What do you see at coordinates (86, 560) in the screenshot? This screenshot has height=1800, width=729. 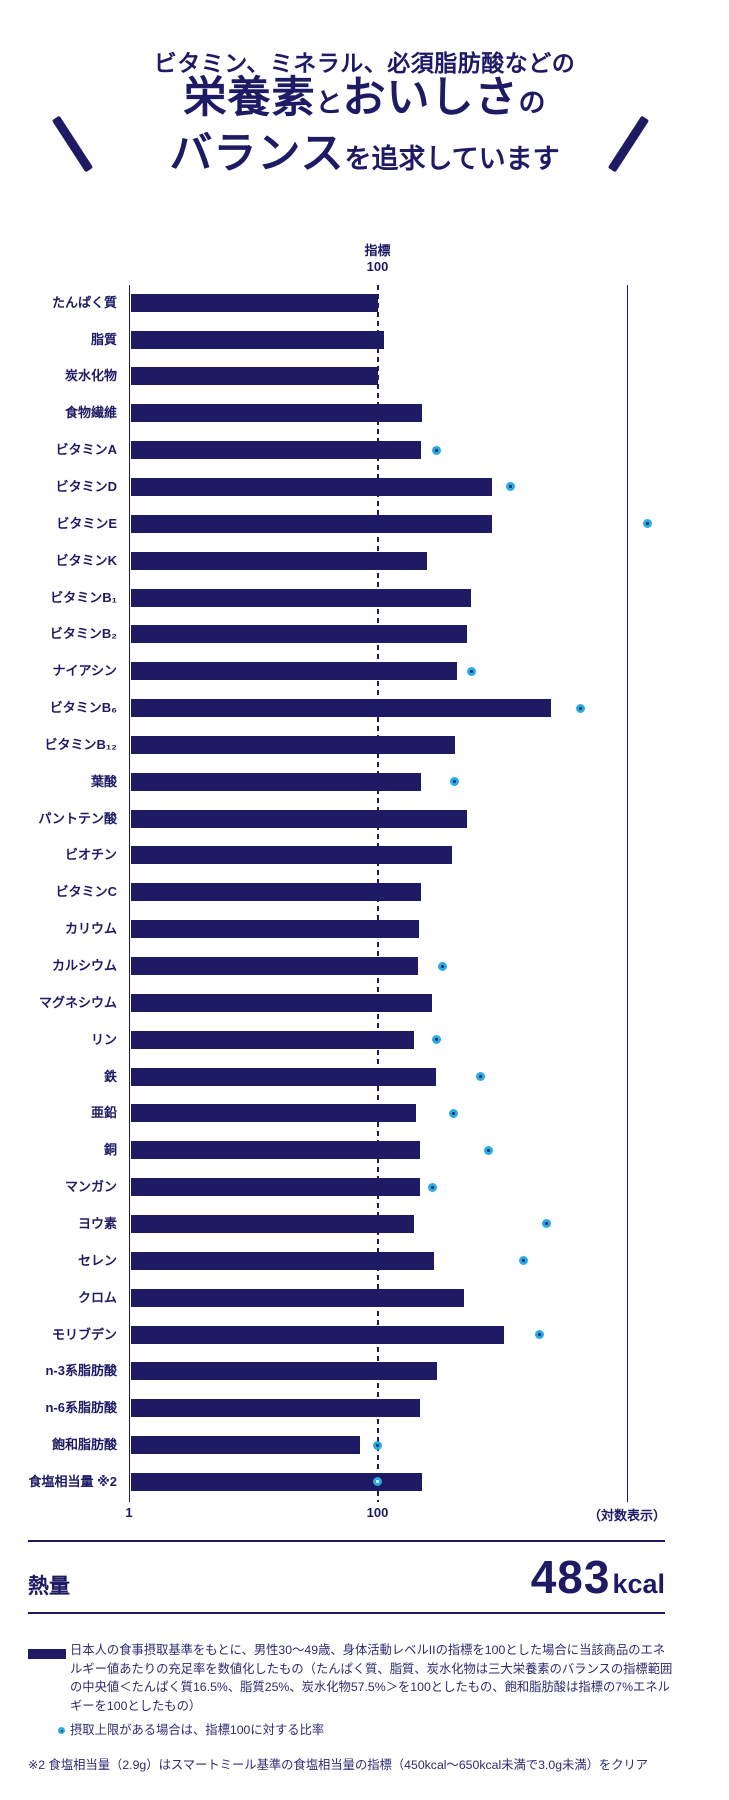 I see `category-label: ビタミンK` at bounding box center [86, 560].